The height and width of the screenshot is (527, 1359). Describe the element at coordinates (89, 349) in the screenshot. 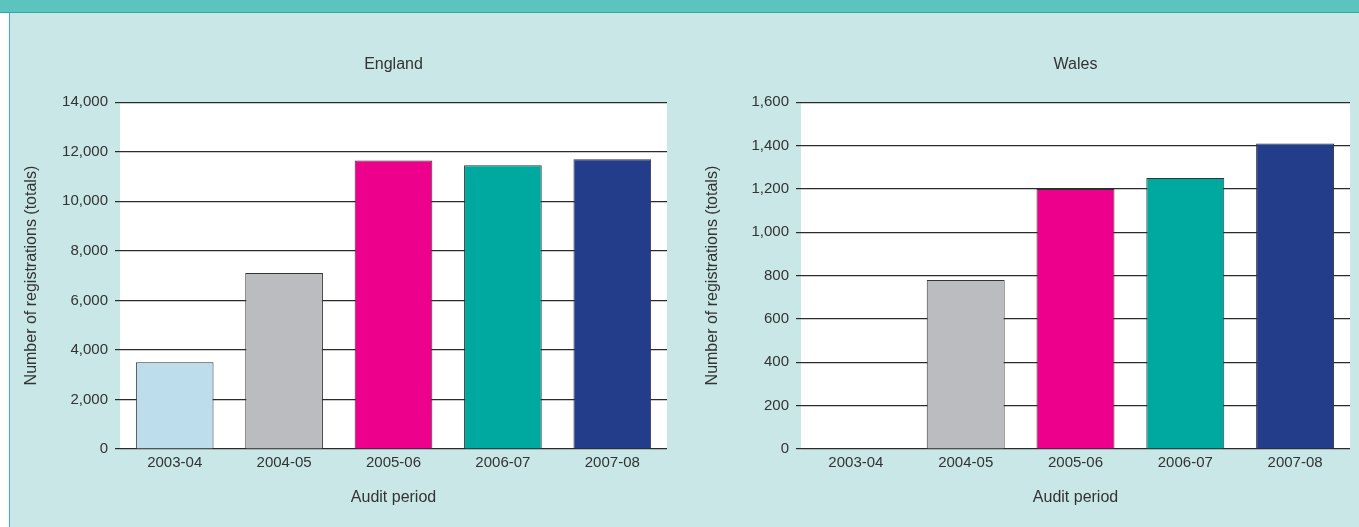

I see `y-tick-label: 4,000` at that location.